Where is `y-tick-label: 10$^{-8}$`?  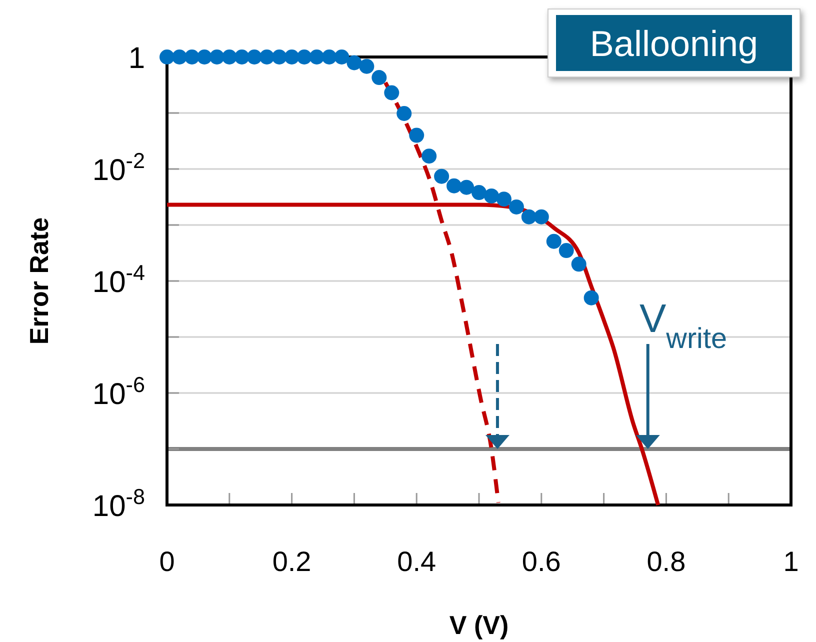
y-tick-label: 10$^{-8}$ is located at coordinates (118, 503).